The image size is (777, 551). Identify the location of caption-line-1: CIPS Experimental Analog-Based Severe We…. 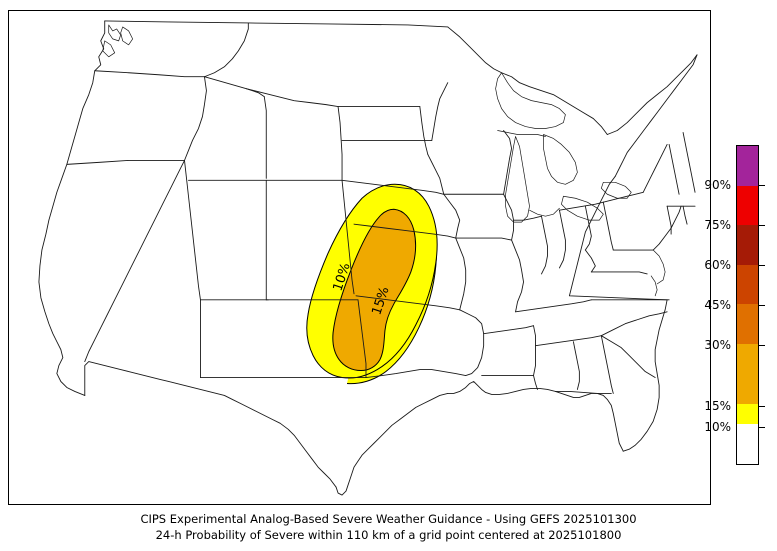
(388, 519).